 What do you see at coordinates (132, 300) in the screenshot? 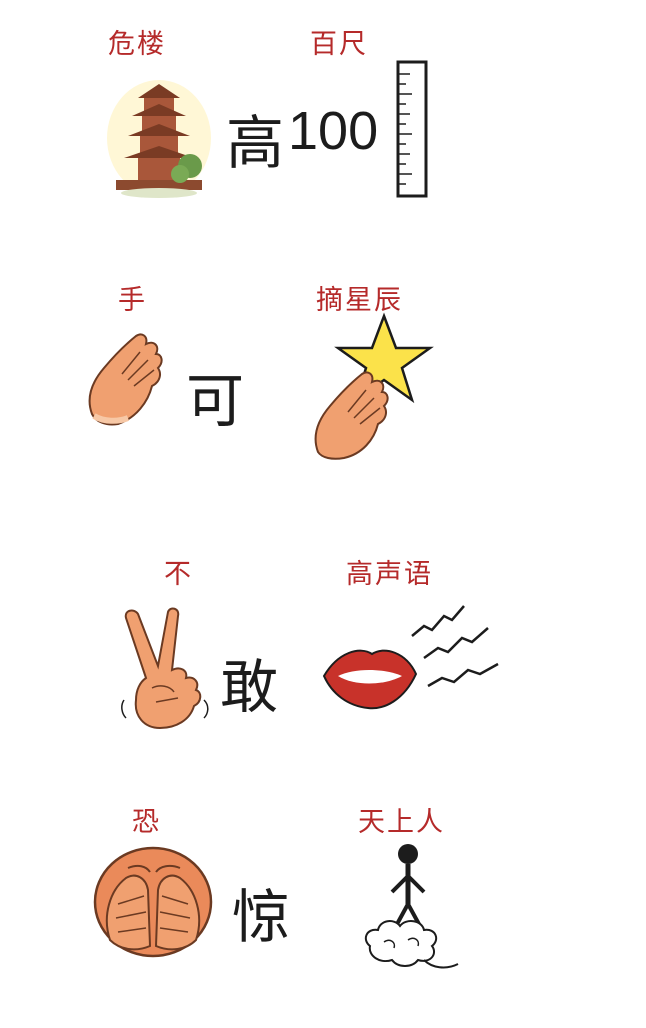
I see `row2-left-label: 手` at bounding box center [132, 300].